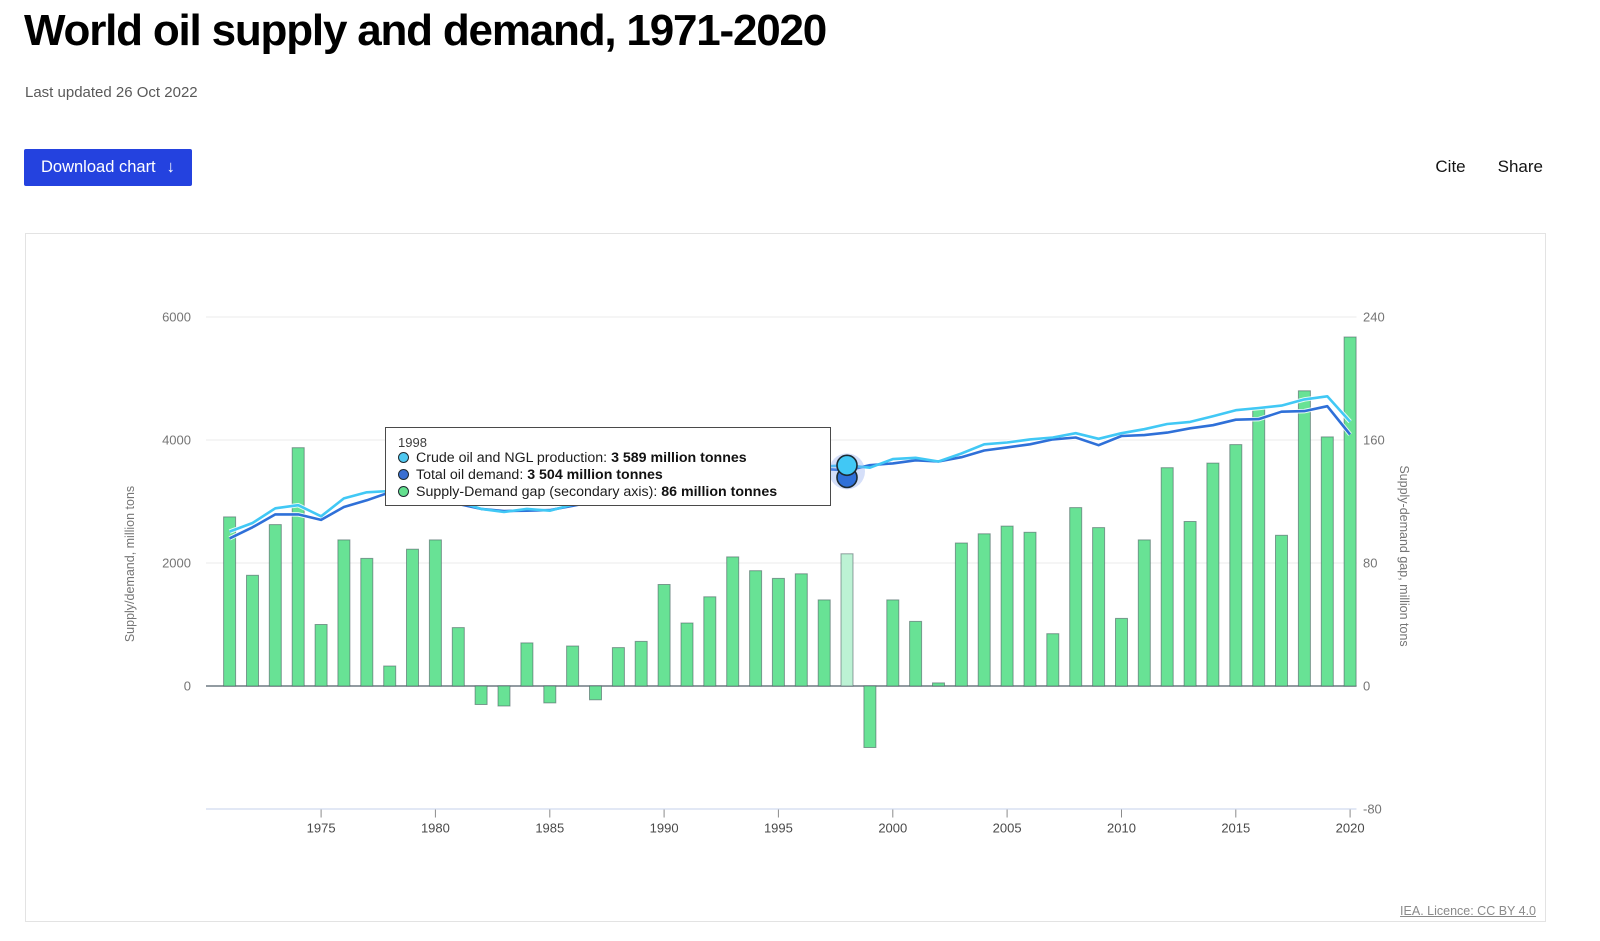 This screenshot has height=941, width=1600. What do you see at coordinates (298, 567) in the screenshot?
I see `bar-1974` at bounding box center [298, 567].